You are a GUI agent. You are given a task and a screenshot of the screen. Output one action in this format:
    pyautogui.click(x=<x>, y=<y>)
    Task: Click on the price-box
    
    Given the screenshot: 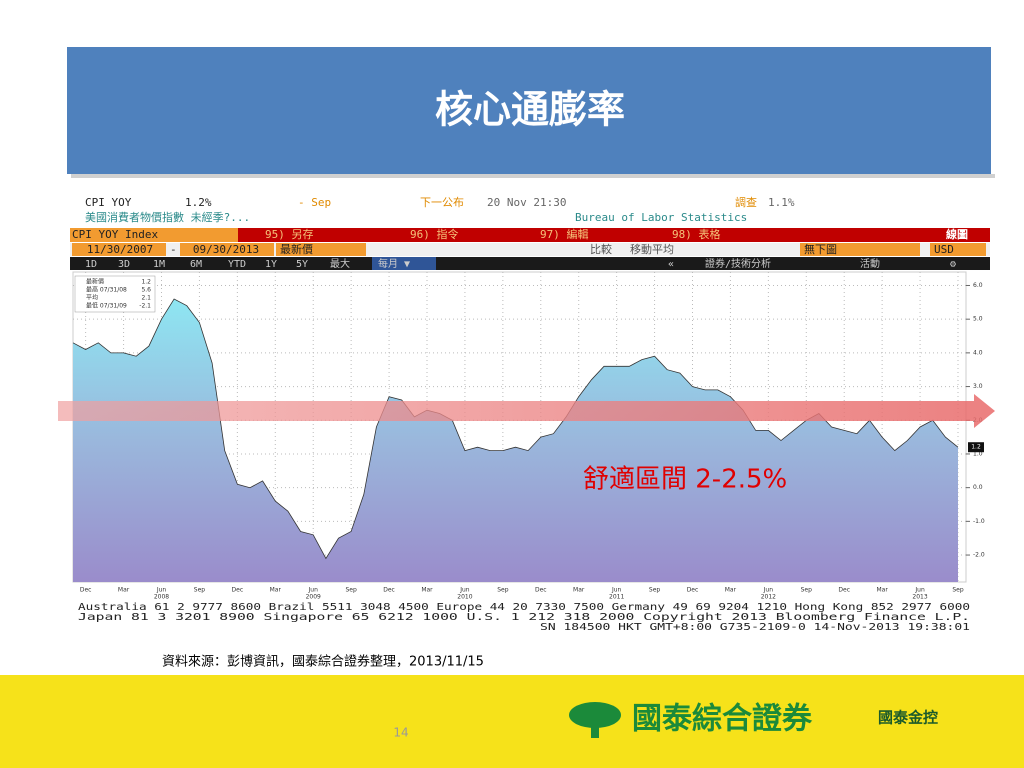 What is the action you would take?
    pyautogui.click(x=321, y=249)
    